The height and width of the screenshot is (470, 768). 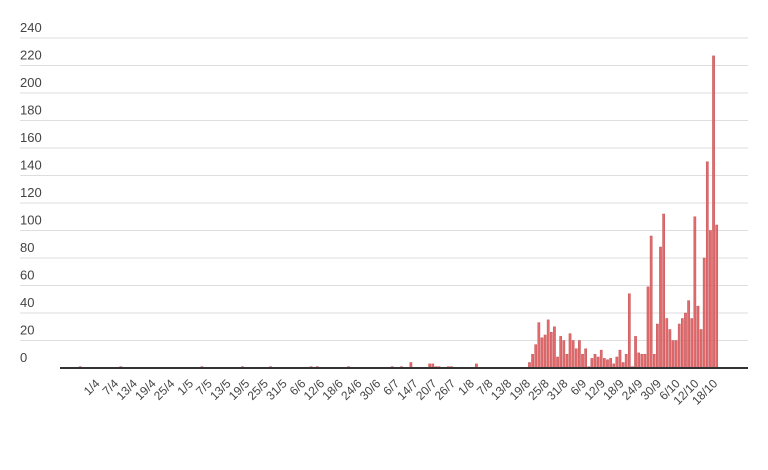 What do you see at coordinates (27, 302) in the screenshot?
I see `y-tick-label: 40` at bounding box center [27, 302].